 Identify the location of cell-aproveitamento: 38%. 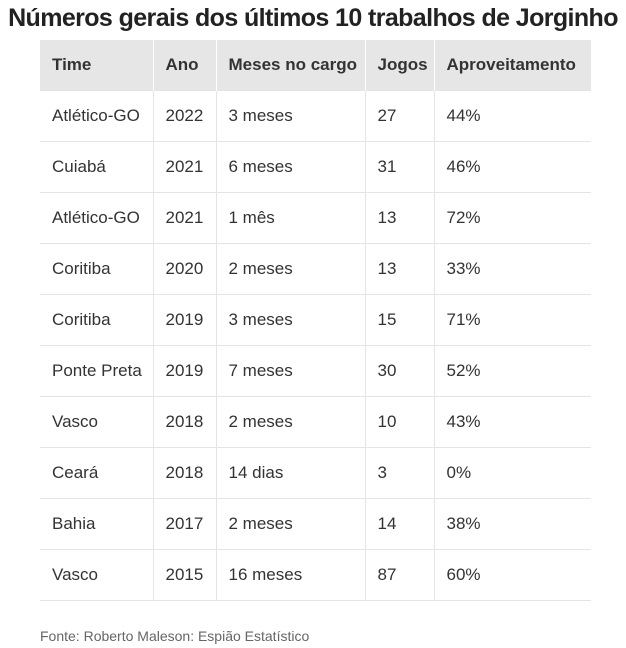
(512, 524).